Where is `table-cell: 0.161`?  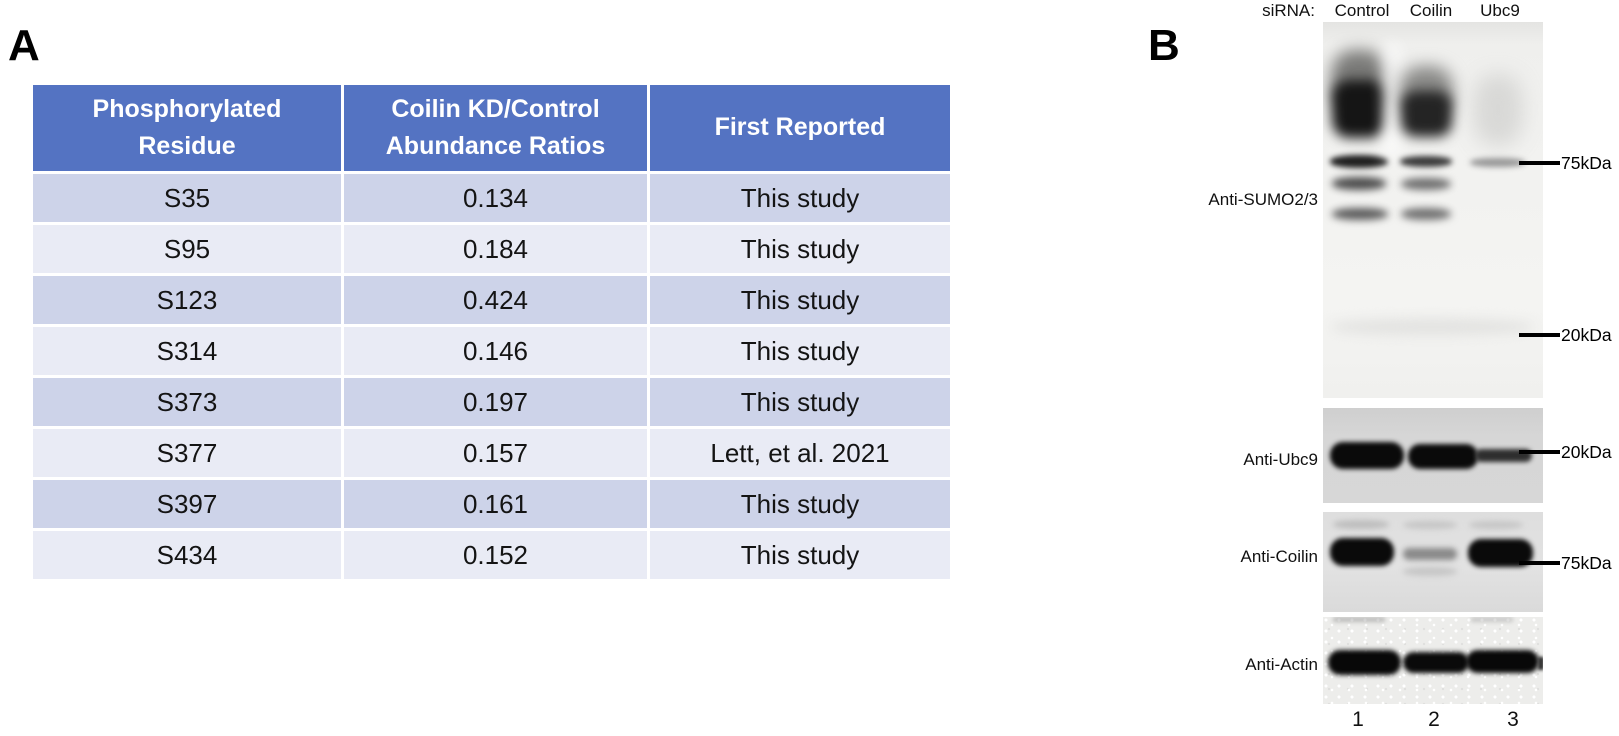
table-cell: 0.161 is located at coordinates (495, 504).